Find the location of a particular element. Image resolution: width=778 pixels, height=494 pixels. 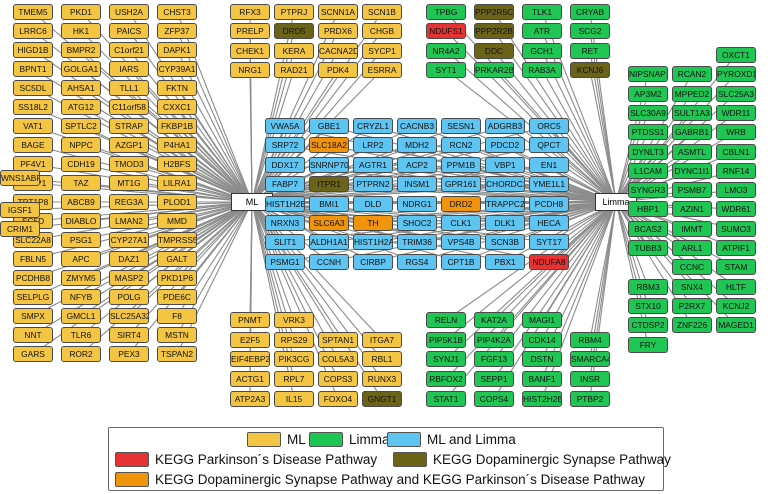

gene-node: LMAN2 is located at coordinates (129, 221).